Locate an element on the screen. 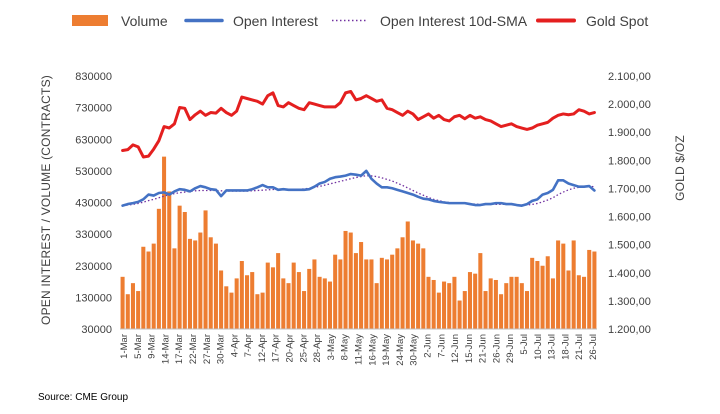 This screenshot has height=414, width=720. left-tick-label: 230000 is located at coordinates (93, 267).